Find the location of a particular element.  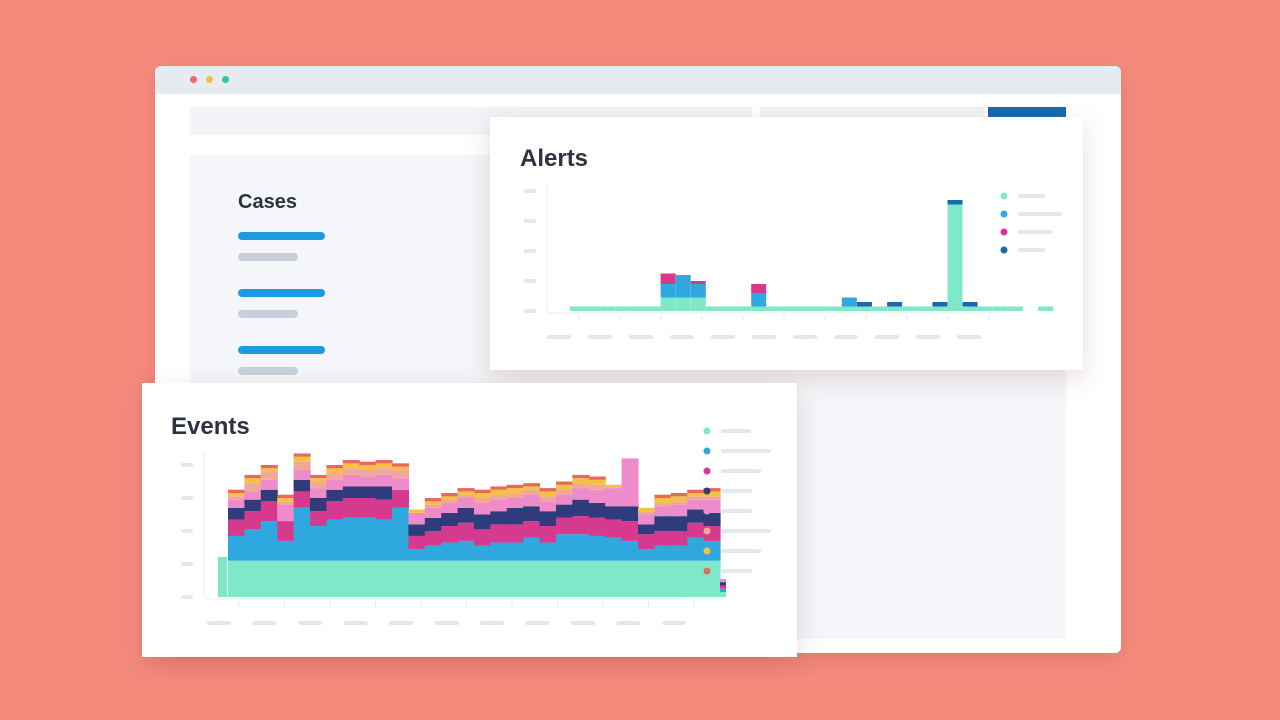

window-minimize-button is located at coordinates (209, 79).